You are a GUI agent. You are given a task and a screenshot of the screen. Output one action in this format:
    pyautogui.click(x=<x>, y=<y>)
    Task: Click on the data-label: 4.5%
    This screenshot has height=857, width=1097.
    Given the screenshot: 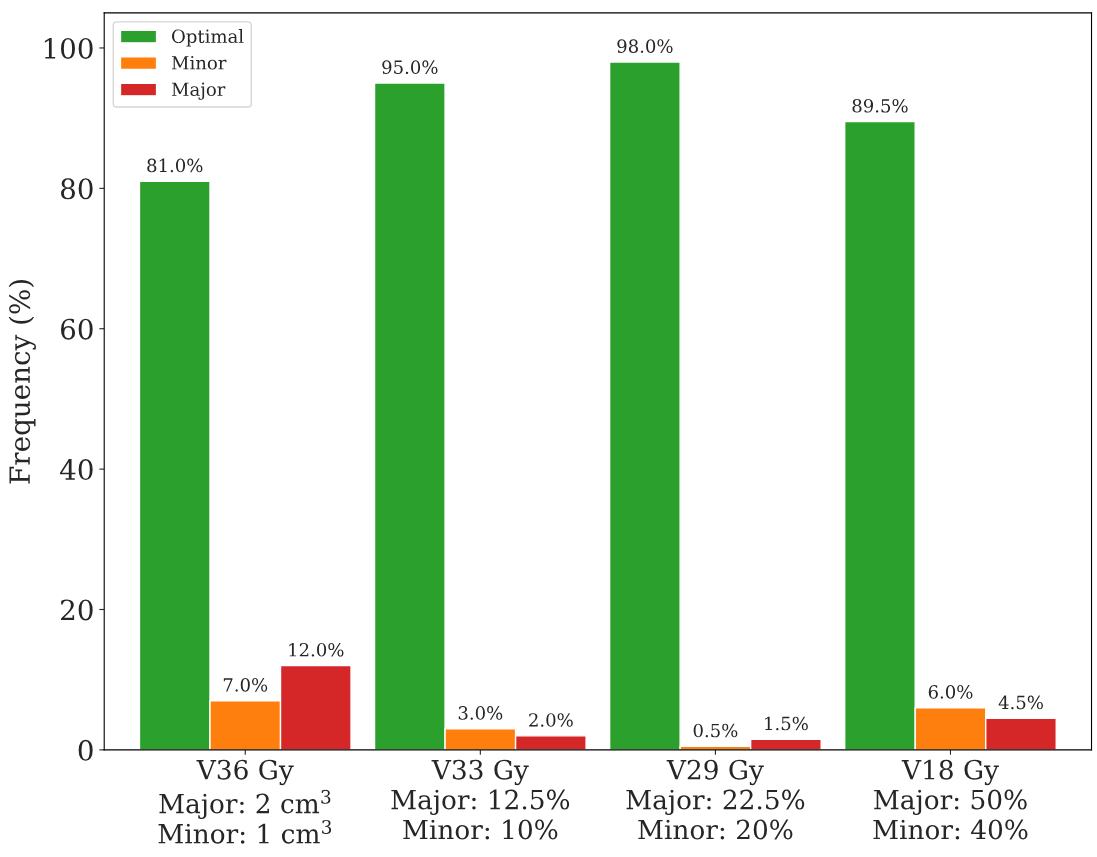 What is the action you would take?
    pyautogui.click(x=1020, y=702)
    